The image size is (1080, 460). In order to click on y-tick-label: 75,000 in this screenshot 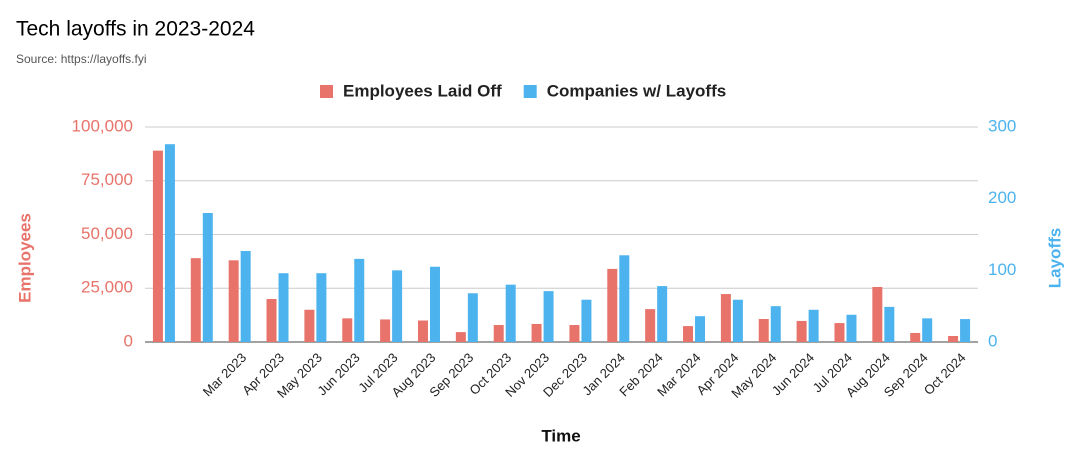, I will do `click(107, 179)`.